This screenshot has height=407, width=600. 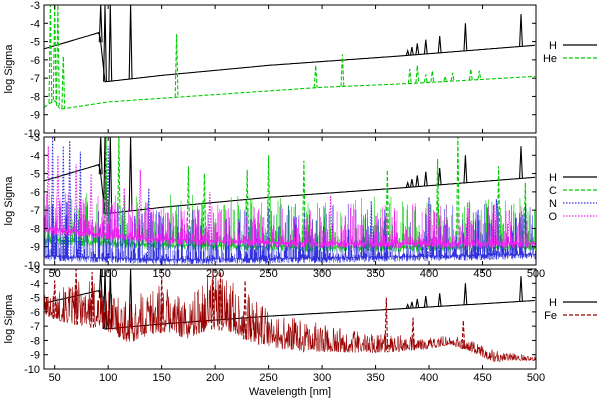 I want to click on legend: HFe, so click(x=570, y=309).